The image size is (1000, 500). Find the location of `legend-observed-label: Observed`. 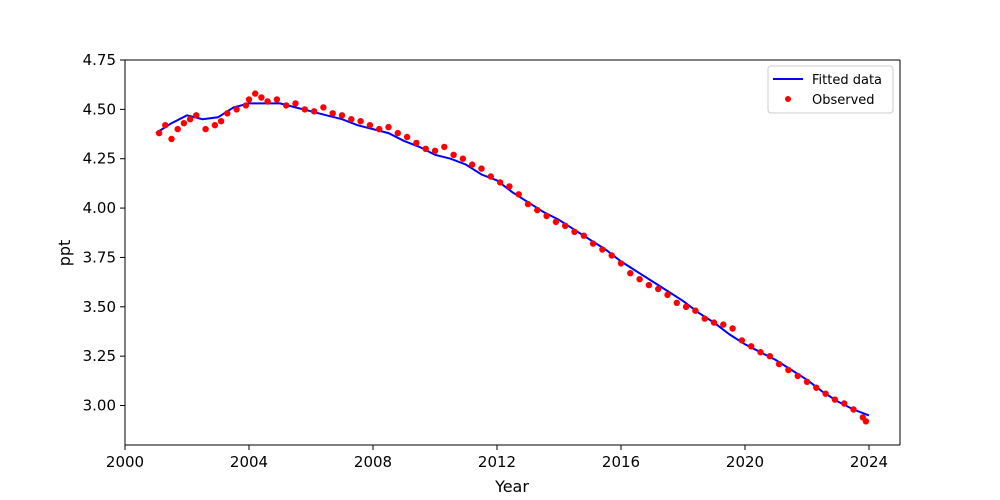

legend-observed-label: Observed is located at coordinates (843, 100).